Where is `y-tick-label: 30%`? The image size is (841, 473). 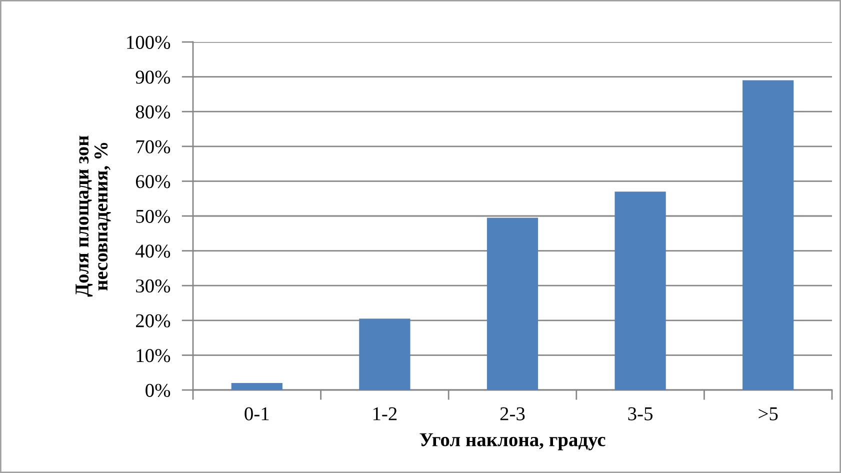 y-tick-label: 30% is located at coordinates (153, 286).